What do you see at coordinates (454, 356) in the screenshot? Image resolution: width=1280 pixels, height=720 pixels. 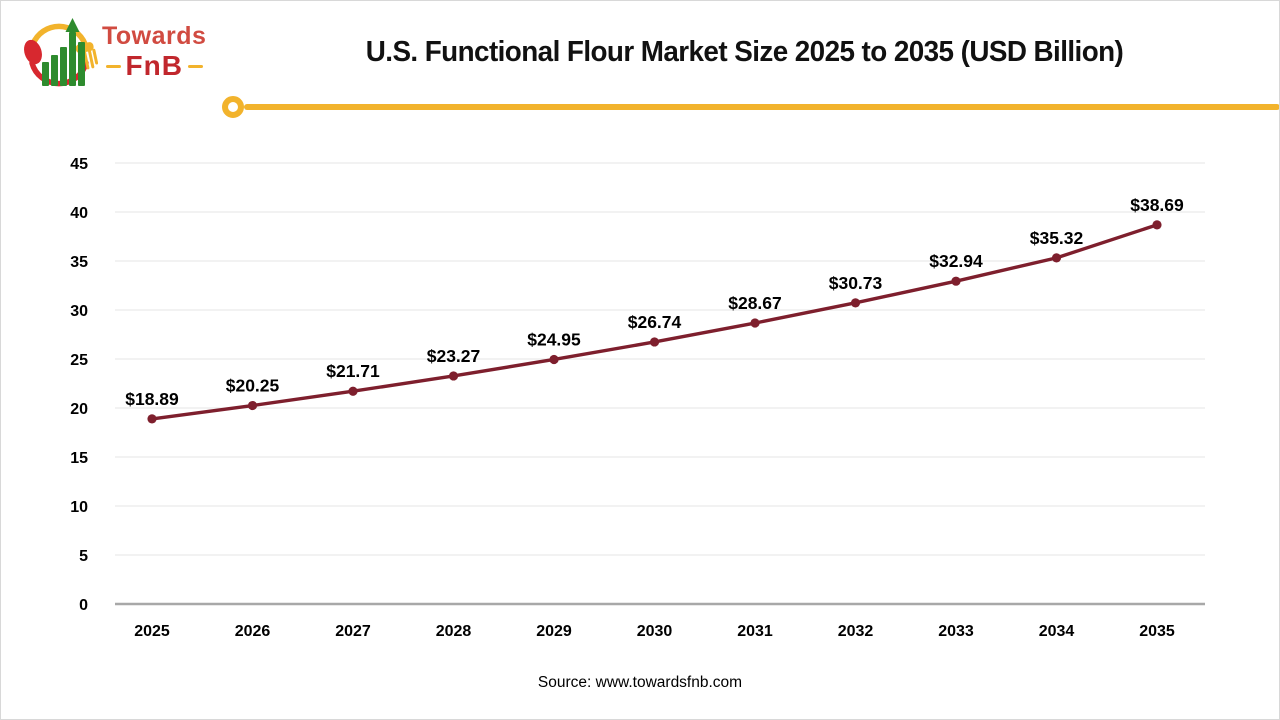 I see `data-label: $23.27` at bounding box center [454, 356].